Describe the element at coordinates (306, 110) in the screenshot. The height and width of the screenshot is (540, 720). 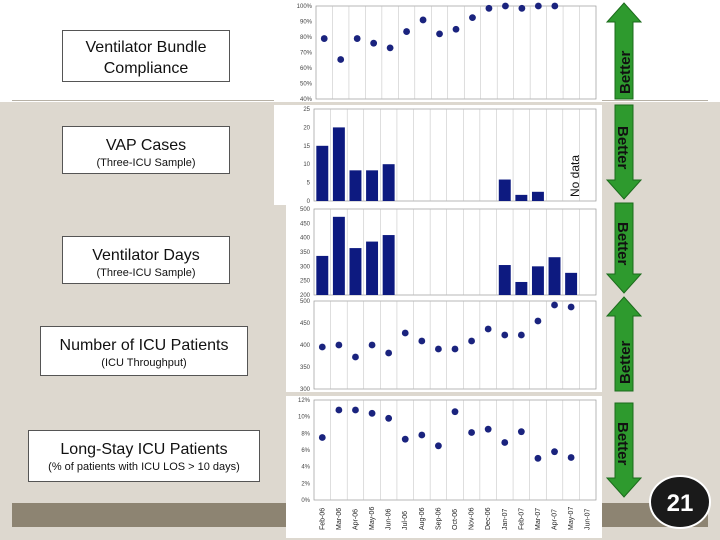
I see `y-tick-label: 25` at that location.